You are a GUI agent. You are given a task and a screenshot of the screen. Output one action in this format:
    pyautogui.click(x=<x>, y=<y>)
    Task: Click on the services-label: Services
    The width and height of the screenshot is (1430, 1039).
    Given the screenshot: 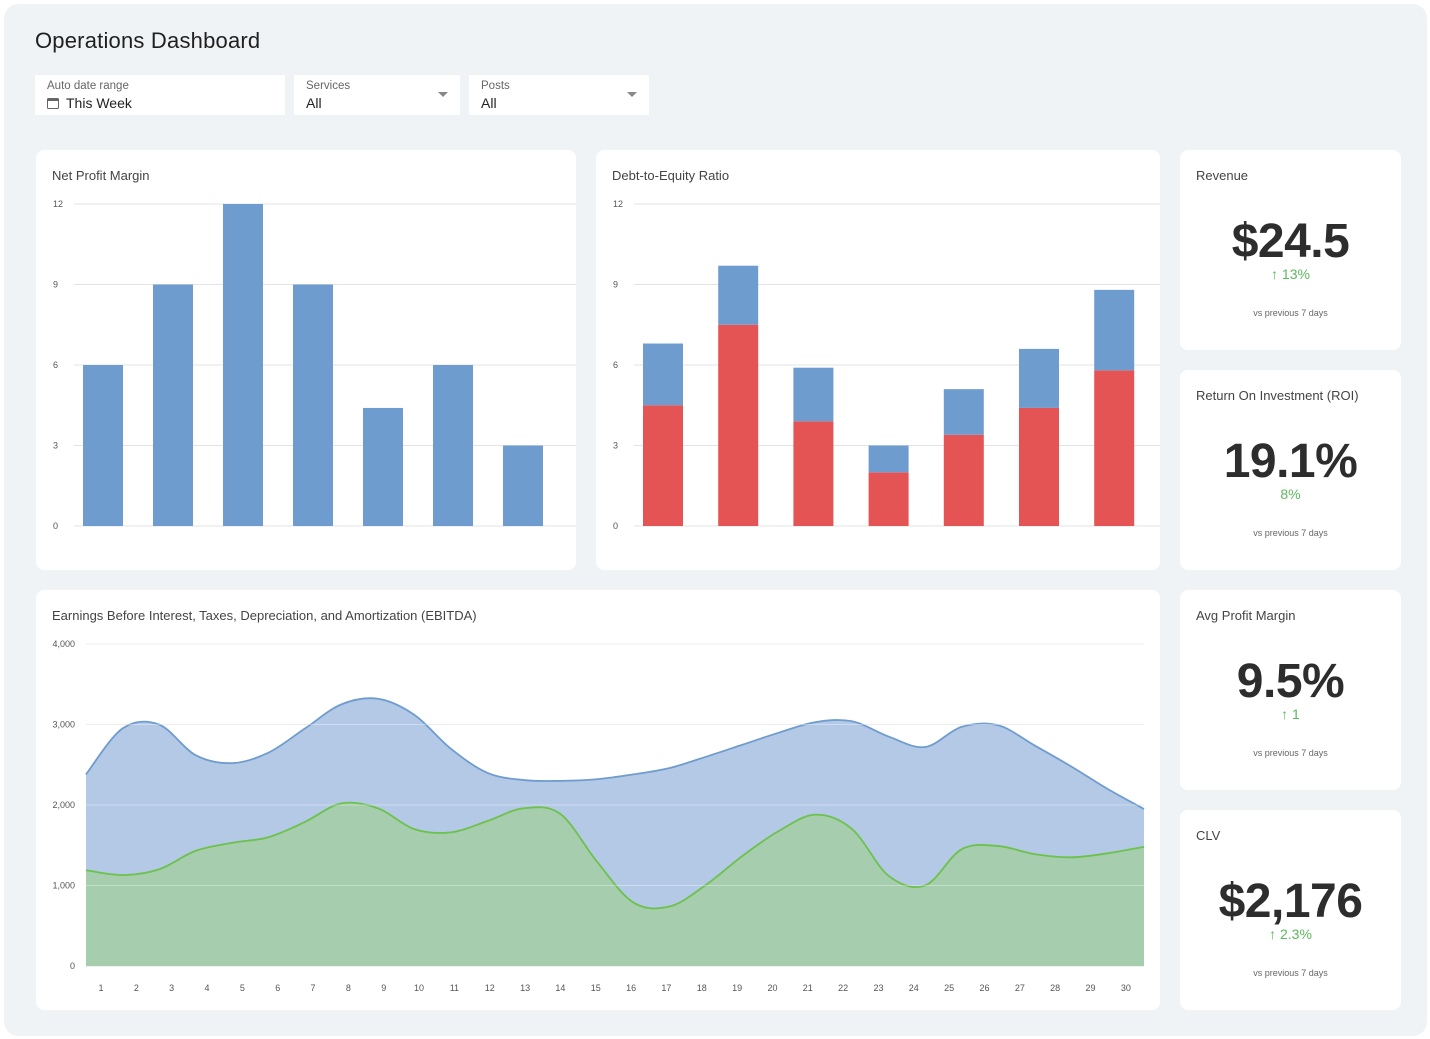 What is the action you would take?
    pyautogui.click(x=328, y=86)
    